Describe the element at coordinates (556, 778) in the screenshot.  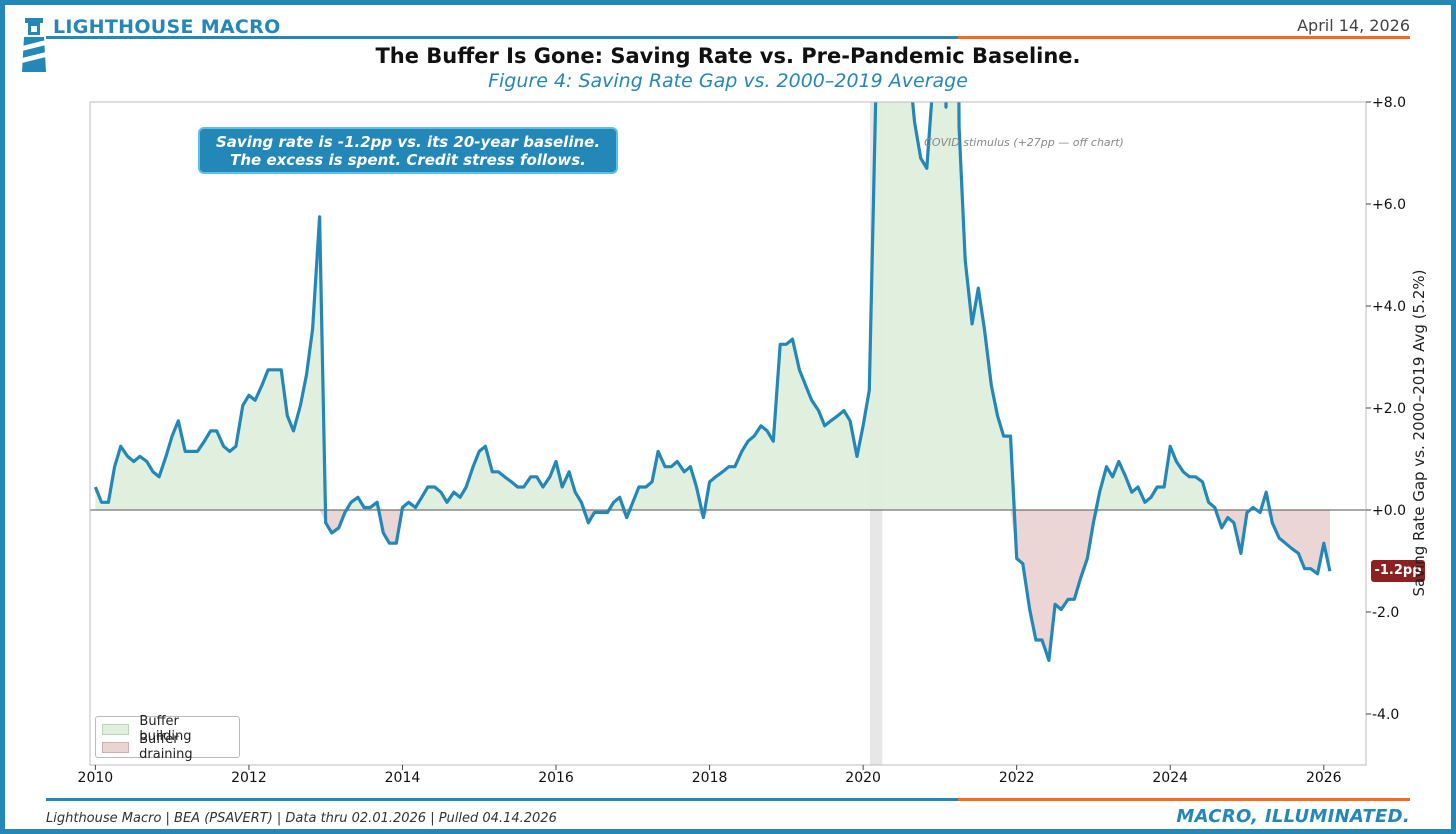
I see `x-tick-label: 2016` at that location.